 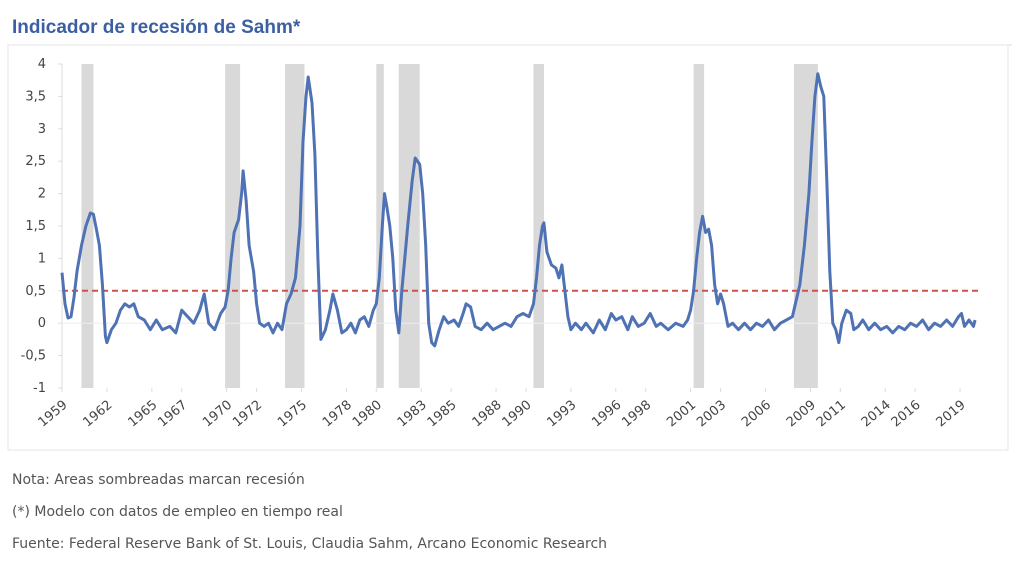 I want to click on y-tick-label: 2,5, so click(x=35, y=161).